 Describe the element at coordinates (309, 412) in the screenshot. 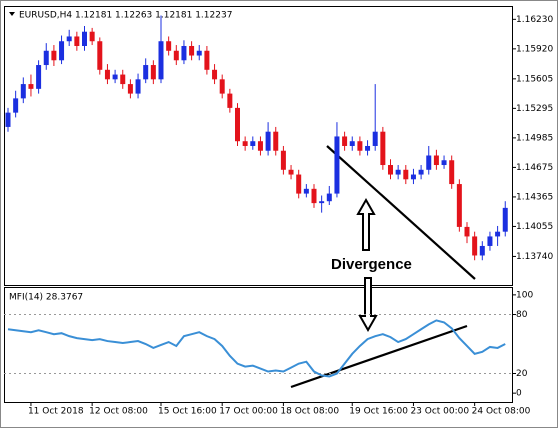

I see `x-tick-label: 18 Oct 08:00` at that location.